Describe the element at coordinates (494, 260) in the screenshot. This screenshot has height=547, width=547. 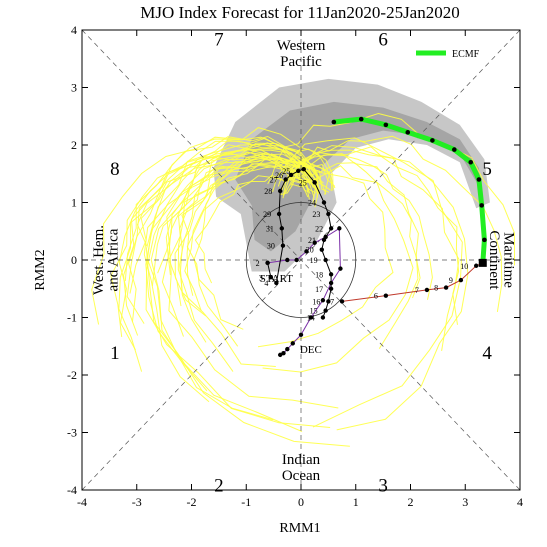
I see `region-right-line2: Continent` at that location.